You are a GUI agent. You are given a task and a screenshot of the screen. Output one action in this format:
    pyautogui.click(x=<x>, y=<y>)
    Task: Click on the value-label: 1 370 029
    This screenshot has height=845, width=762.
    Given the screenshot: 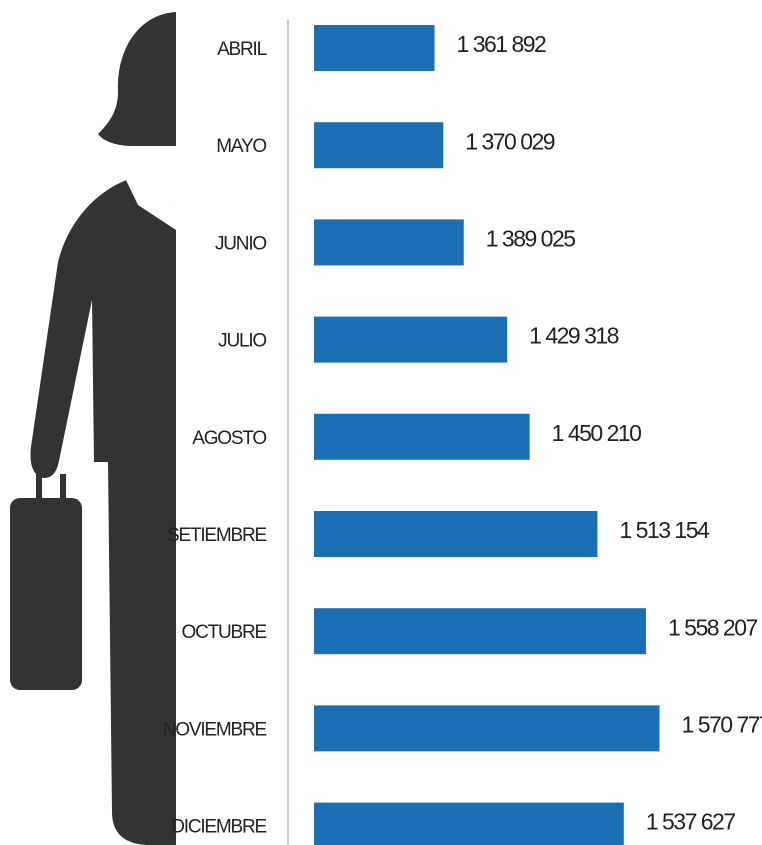 What is the action you would take?
    pyautogui.click(x=510, y=141)
    